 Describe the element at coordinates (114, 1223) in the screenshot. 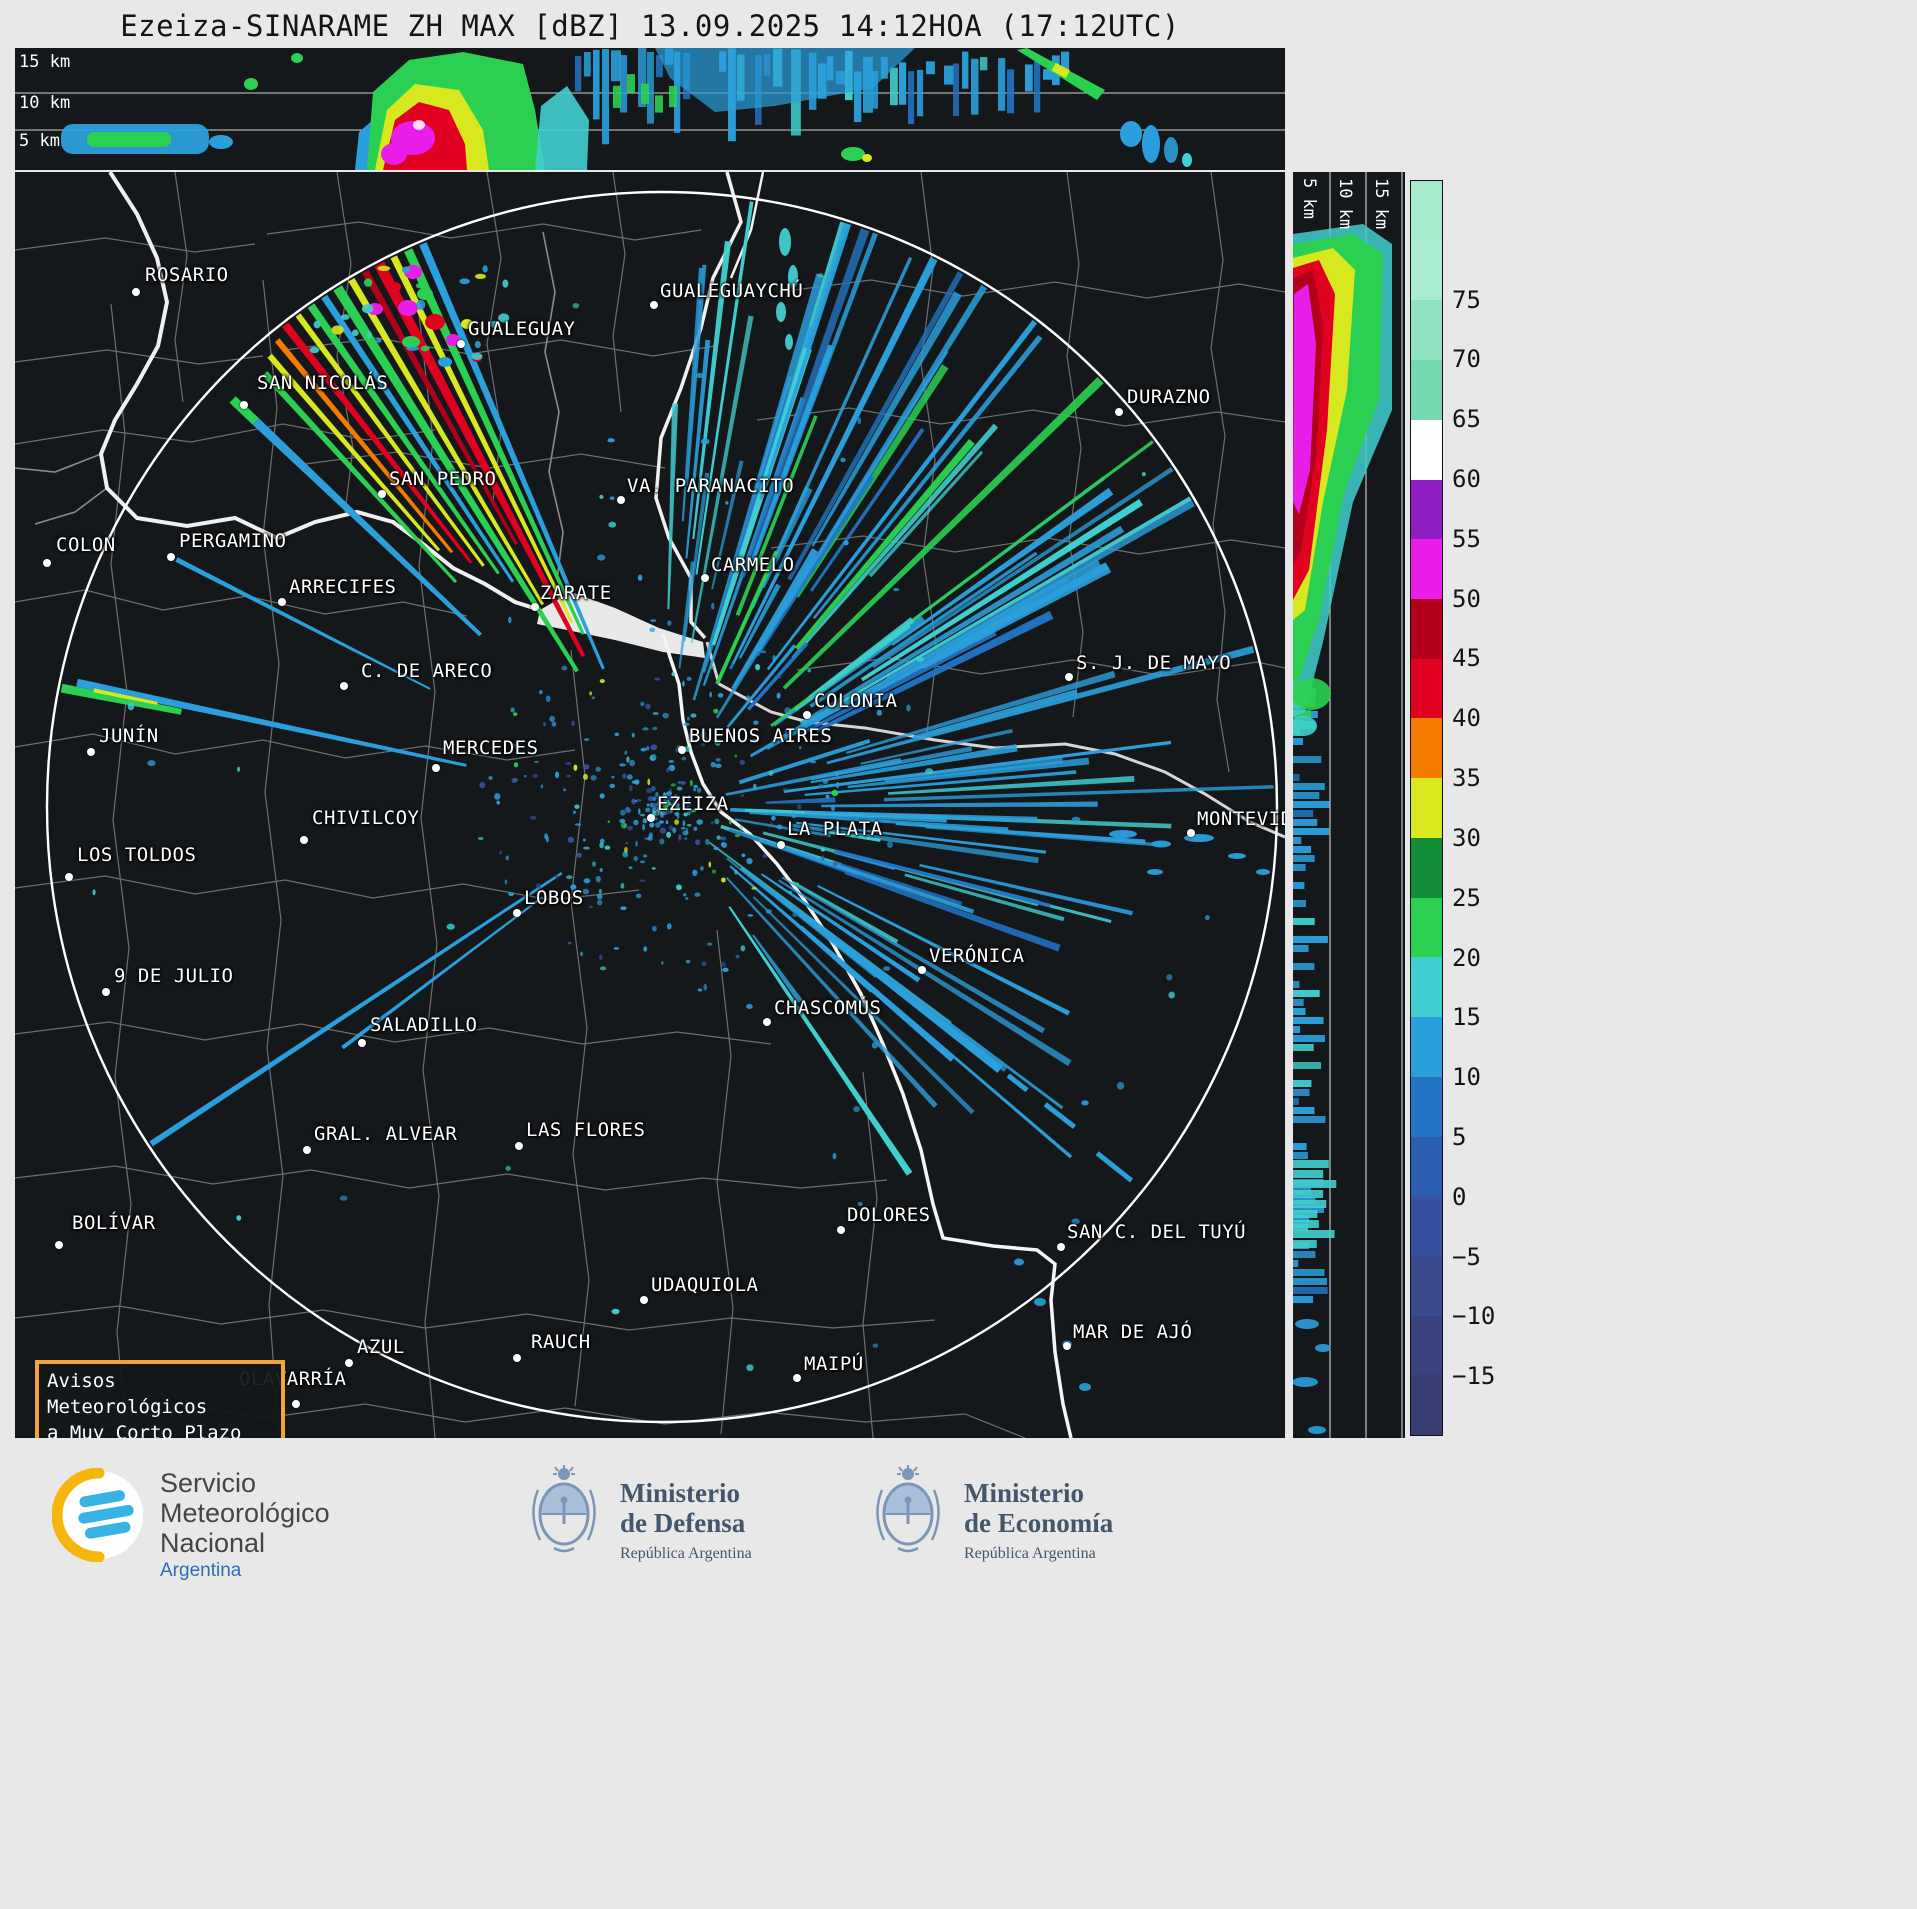

I see `city-label: BOLÍVAR` at that location.